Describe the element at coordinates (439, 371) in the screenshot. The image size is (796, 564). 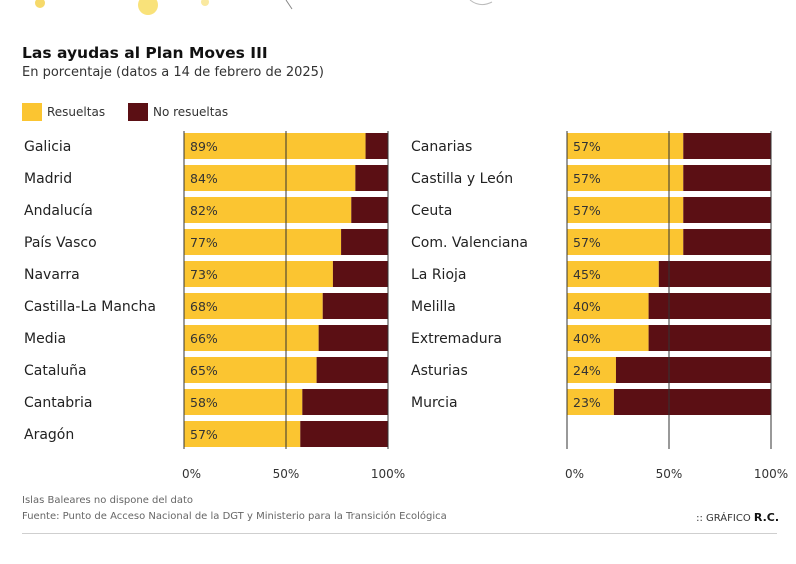
I see `right-category-label: Asturias` at that location.